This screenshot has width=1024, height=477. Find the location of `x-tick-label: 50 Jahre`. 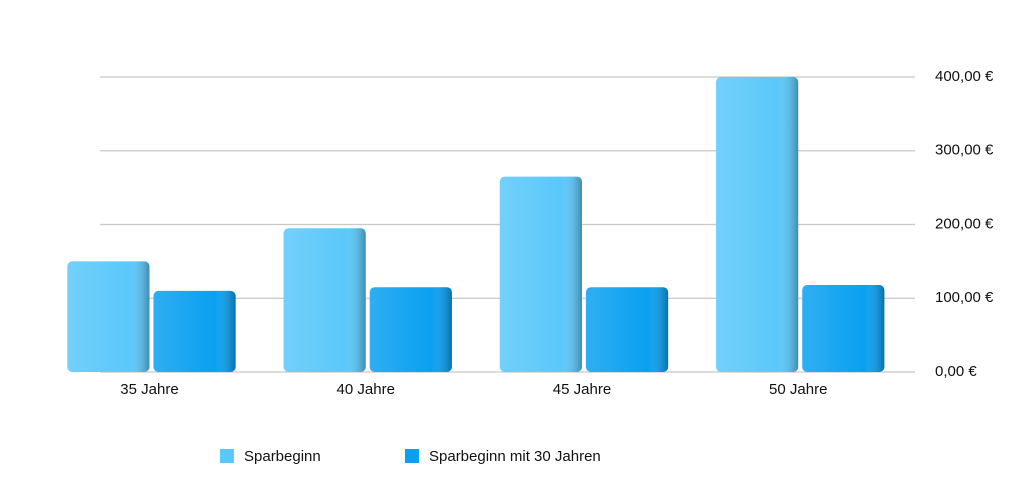

x-tick-label: 50 Jahre is located at coordinates (798, 389).